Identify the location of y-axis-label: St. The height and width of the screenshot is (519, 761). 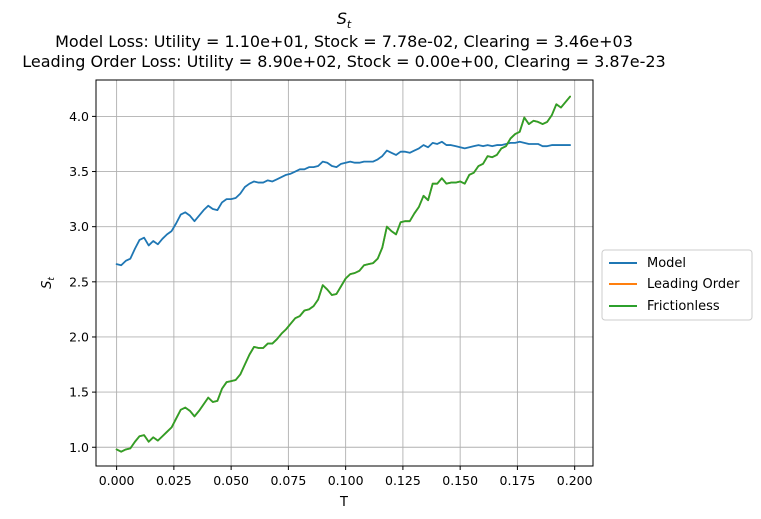
(48, 283).